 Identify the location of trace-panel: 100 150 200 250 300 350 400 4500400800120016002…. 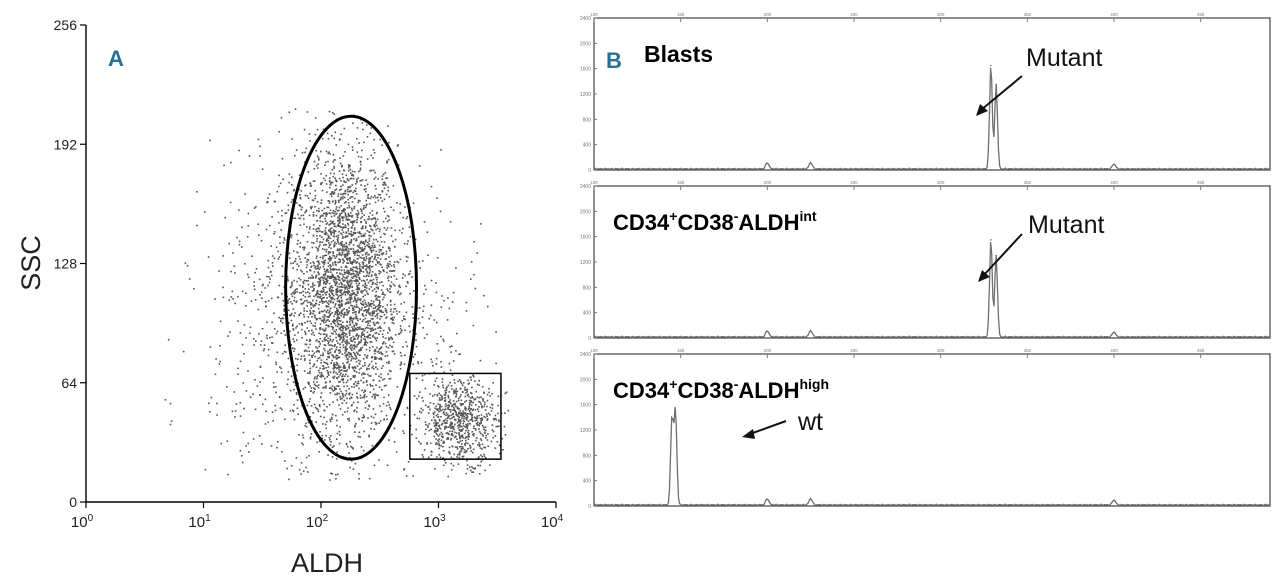
(925, 429).